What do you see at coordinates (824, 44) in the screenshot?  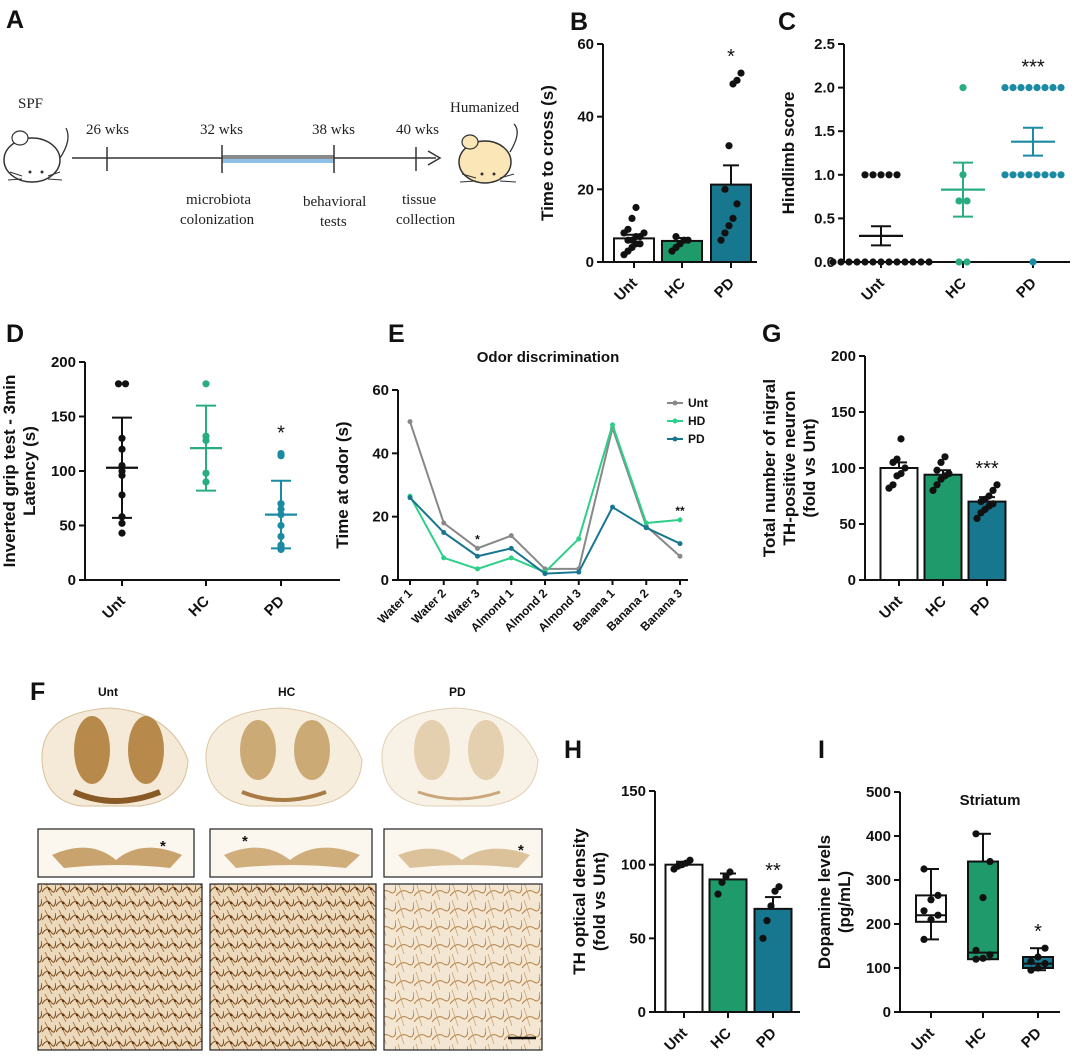 I see `y-tick-label: 2.5` at bounding box center [824, 44].